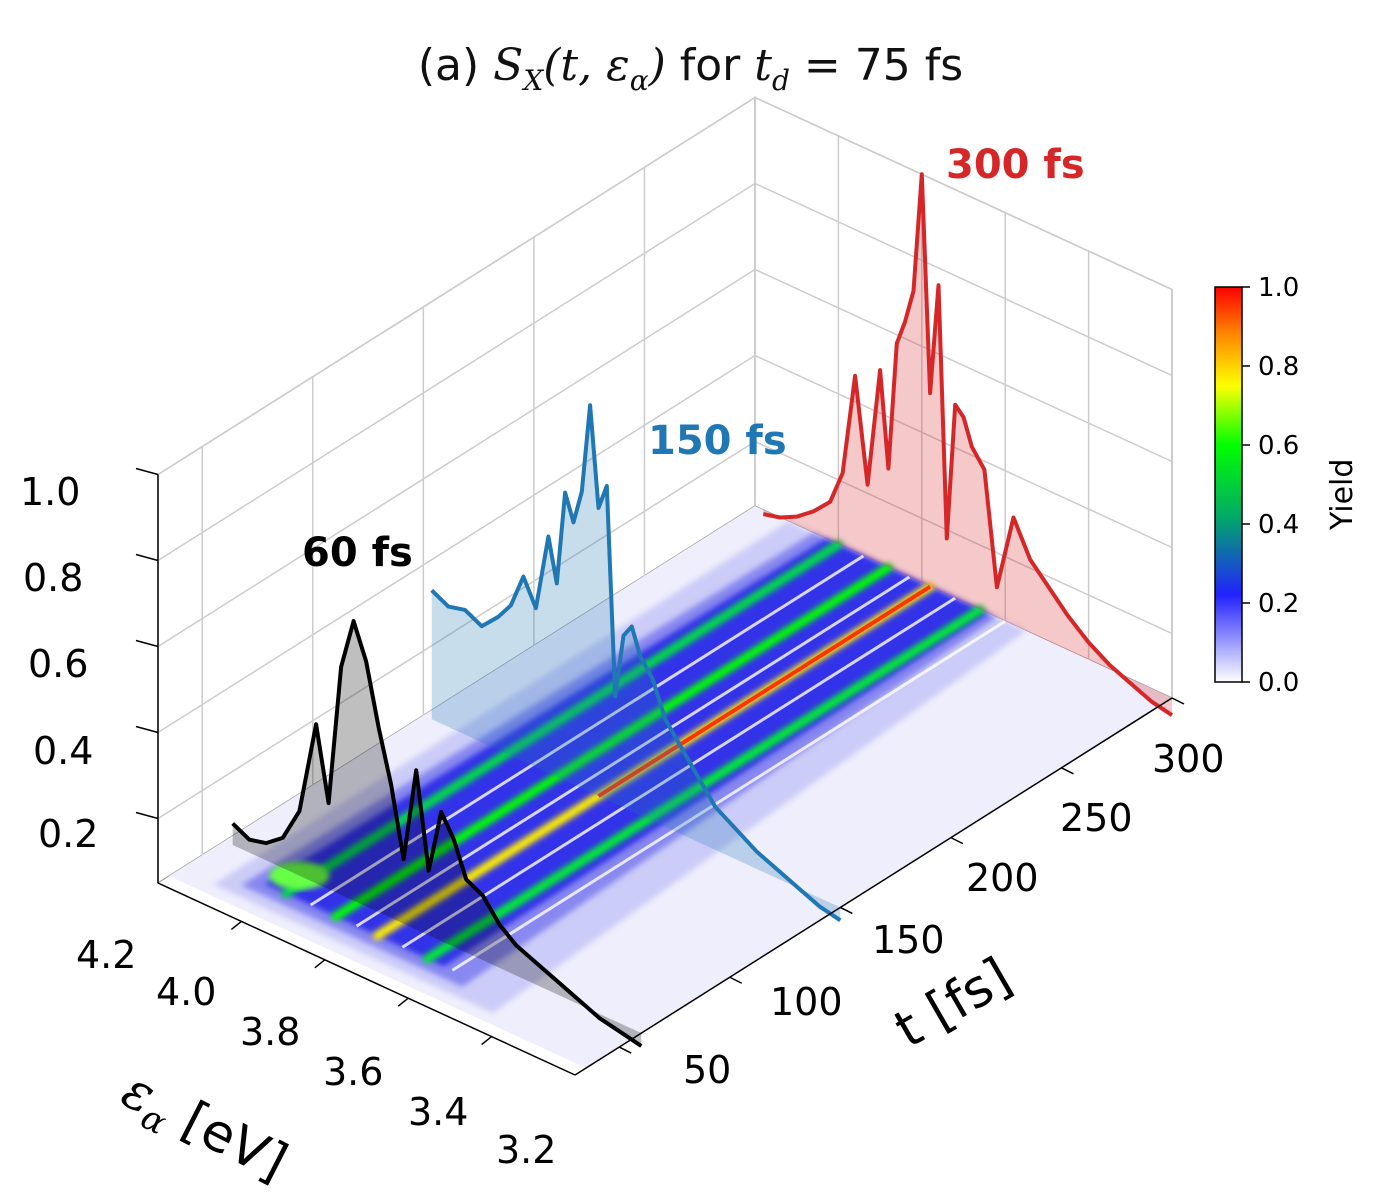 The image size is (1381, 1200). What do you see at coordinates (1015, 165) in the screenshot?
I see `annotation-300fs: 300 fs` at bounding box center [1015, 165].